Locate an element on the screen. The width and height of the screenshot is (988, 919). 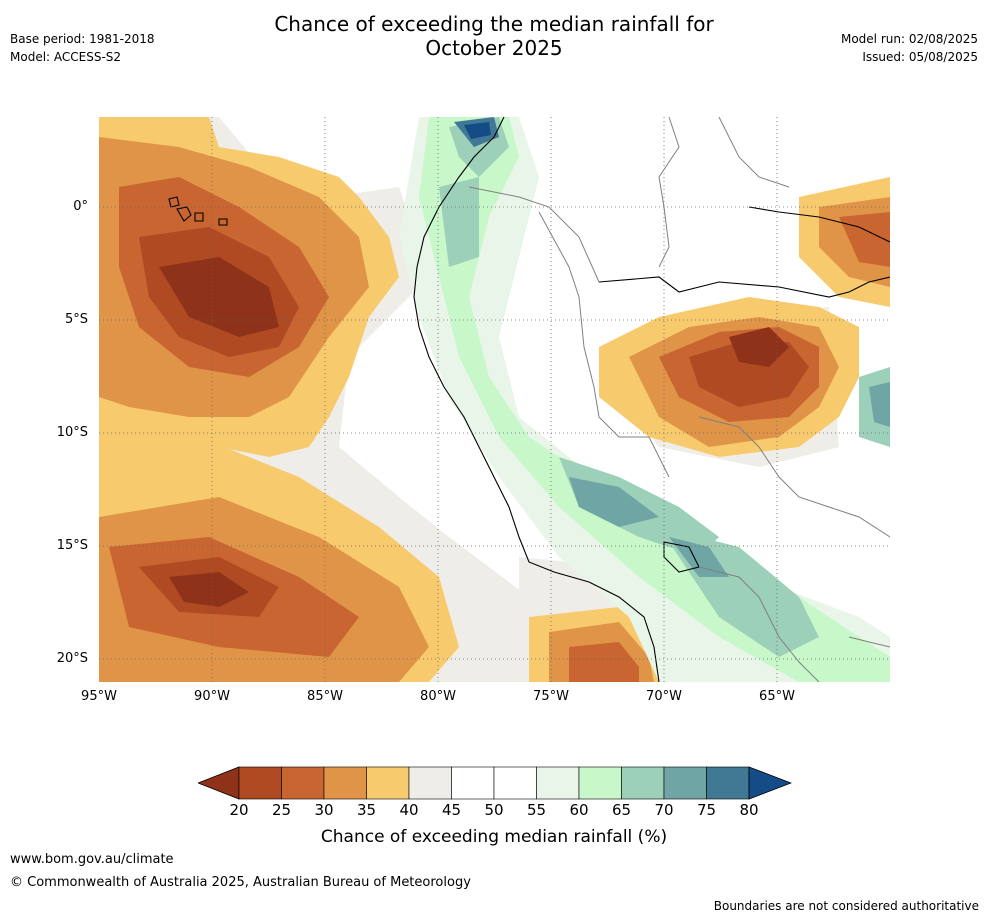
colorbar-label: Chance of exceeding median rainfall (%) is located at coordinates (494, 837).